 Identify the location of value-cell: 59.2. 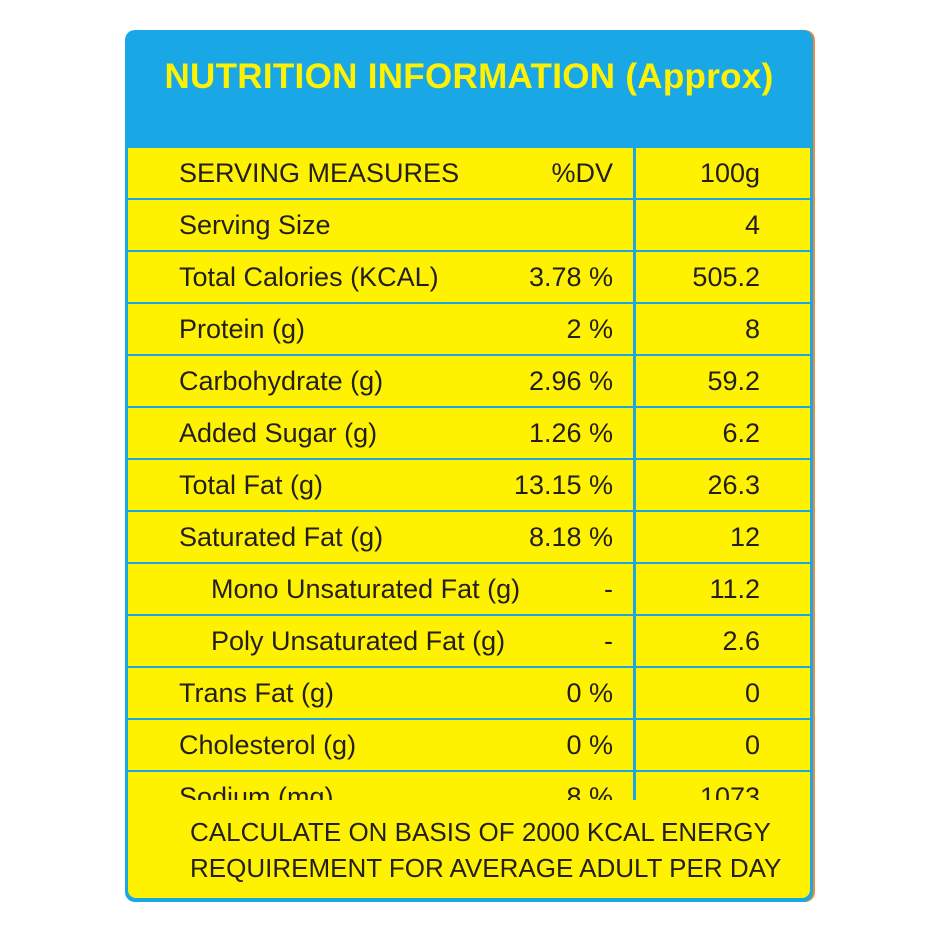
(723, 381).